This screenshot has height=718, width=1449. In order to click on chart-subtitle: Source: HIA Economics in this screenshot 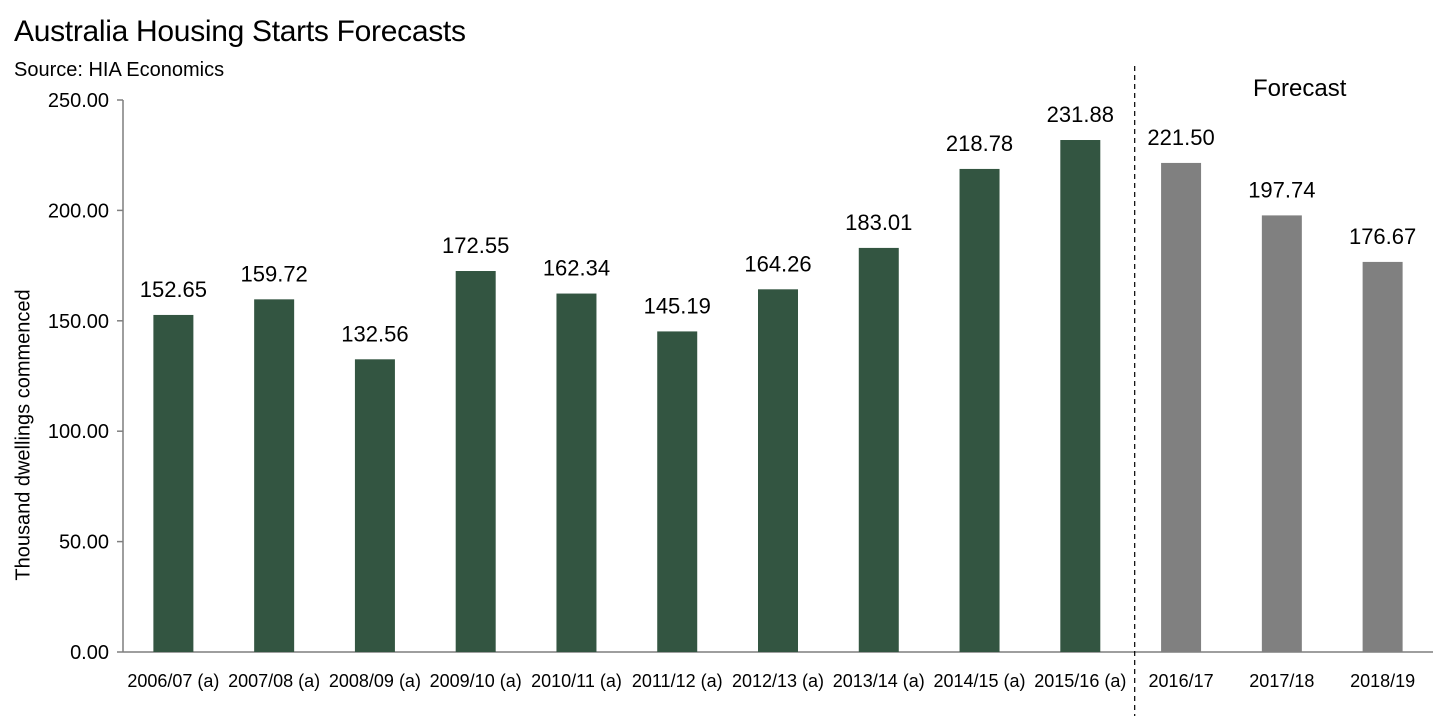, I will do `click(119, 70)`.